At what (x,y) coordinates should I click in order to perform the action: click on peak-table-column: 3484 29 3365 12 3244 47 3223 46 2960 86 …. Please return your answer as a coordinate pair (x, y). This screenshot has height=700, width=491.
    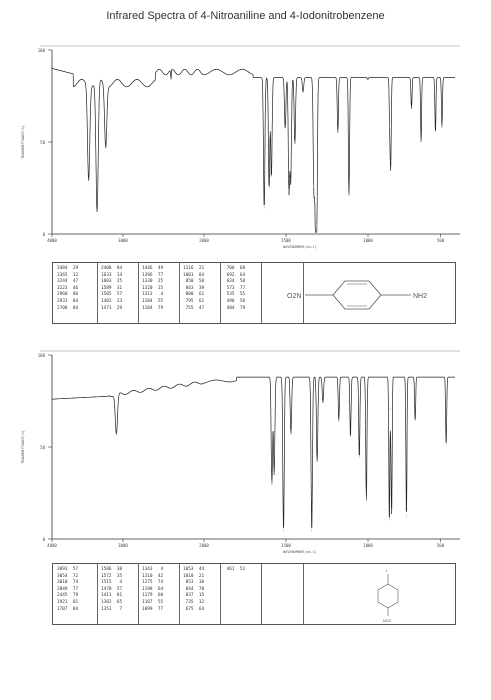
    Looking at the image, I should click on (68, 288).